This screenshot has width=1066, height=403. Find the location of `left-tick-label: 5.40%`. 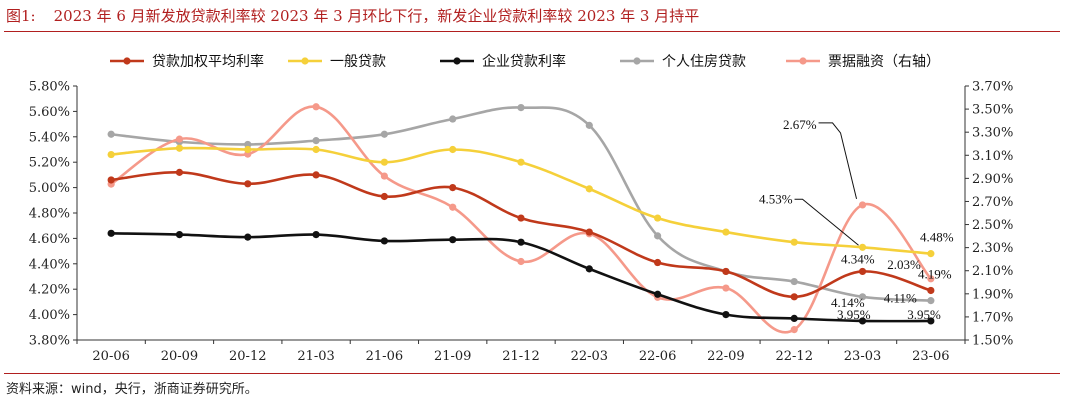

left-tick-label: 5.40% is located at coordinates (49, 137).